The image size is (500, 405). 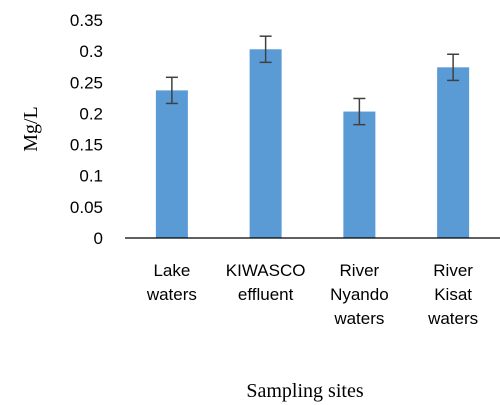 I want to click on x-axis-title: Sampling sites, so click(x=304, y=391).